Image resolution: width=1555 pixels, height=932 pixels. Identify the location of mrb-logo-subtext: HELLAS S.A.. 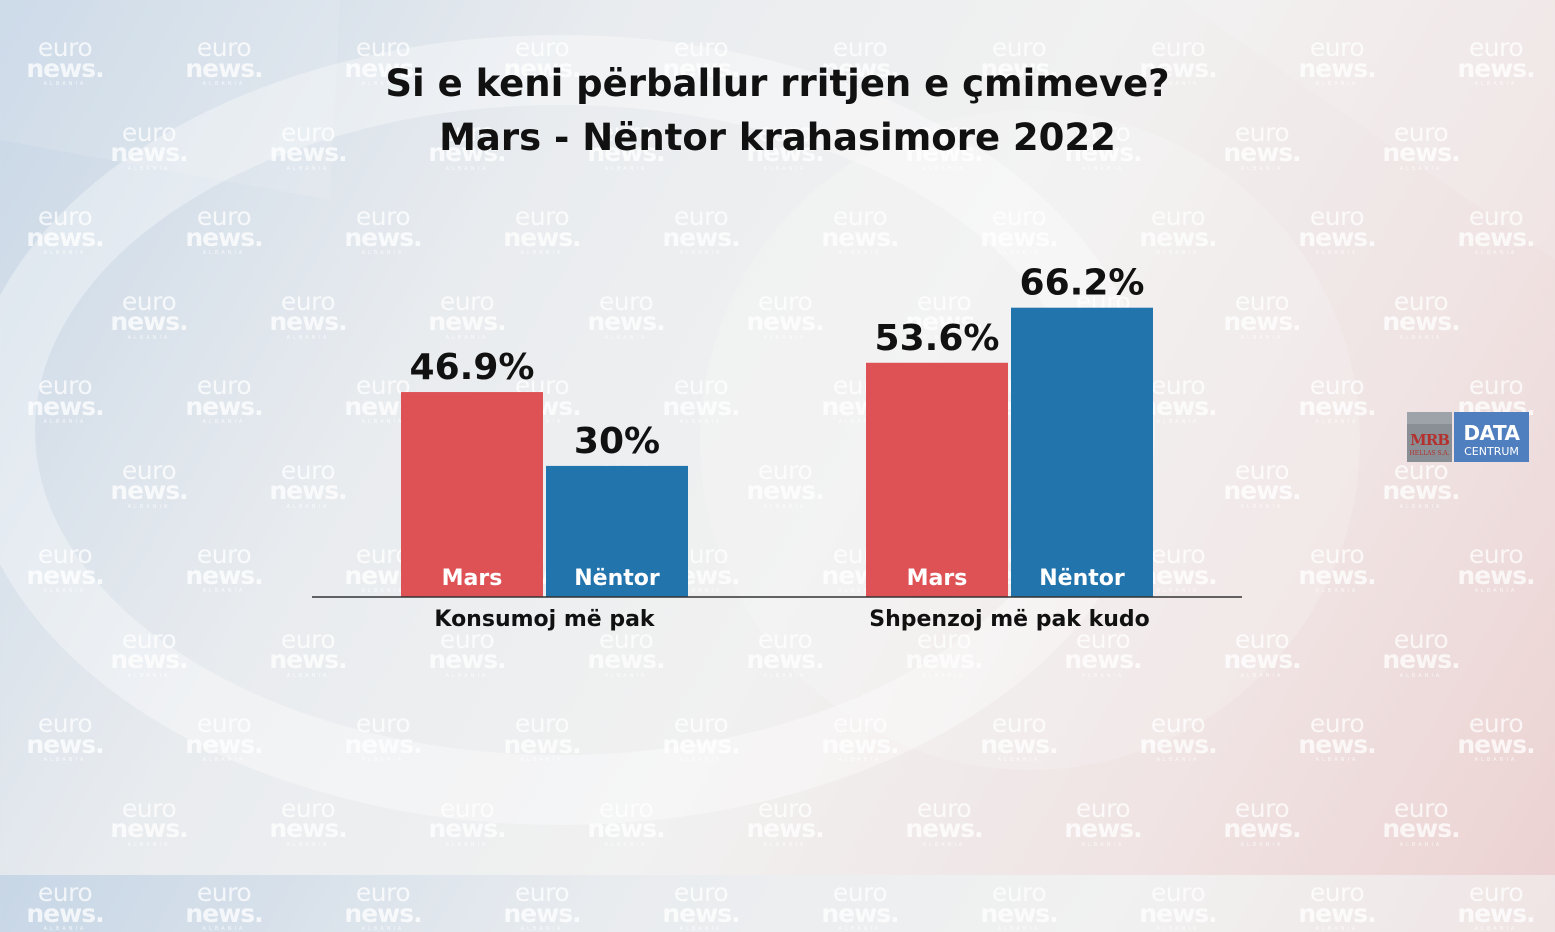
(1429, 453).